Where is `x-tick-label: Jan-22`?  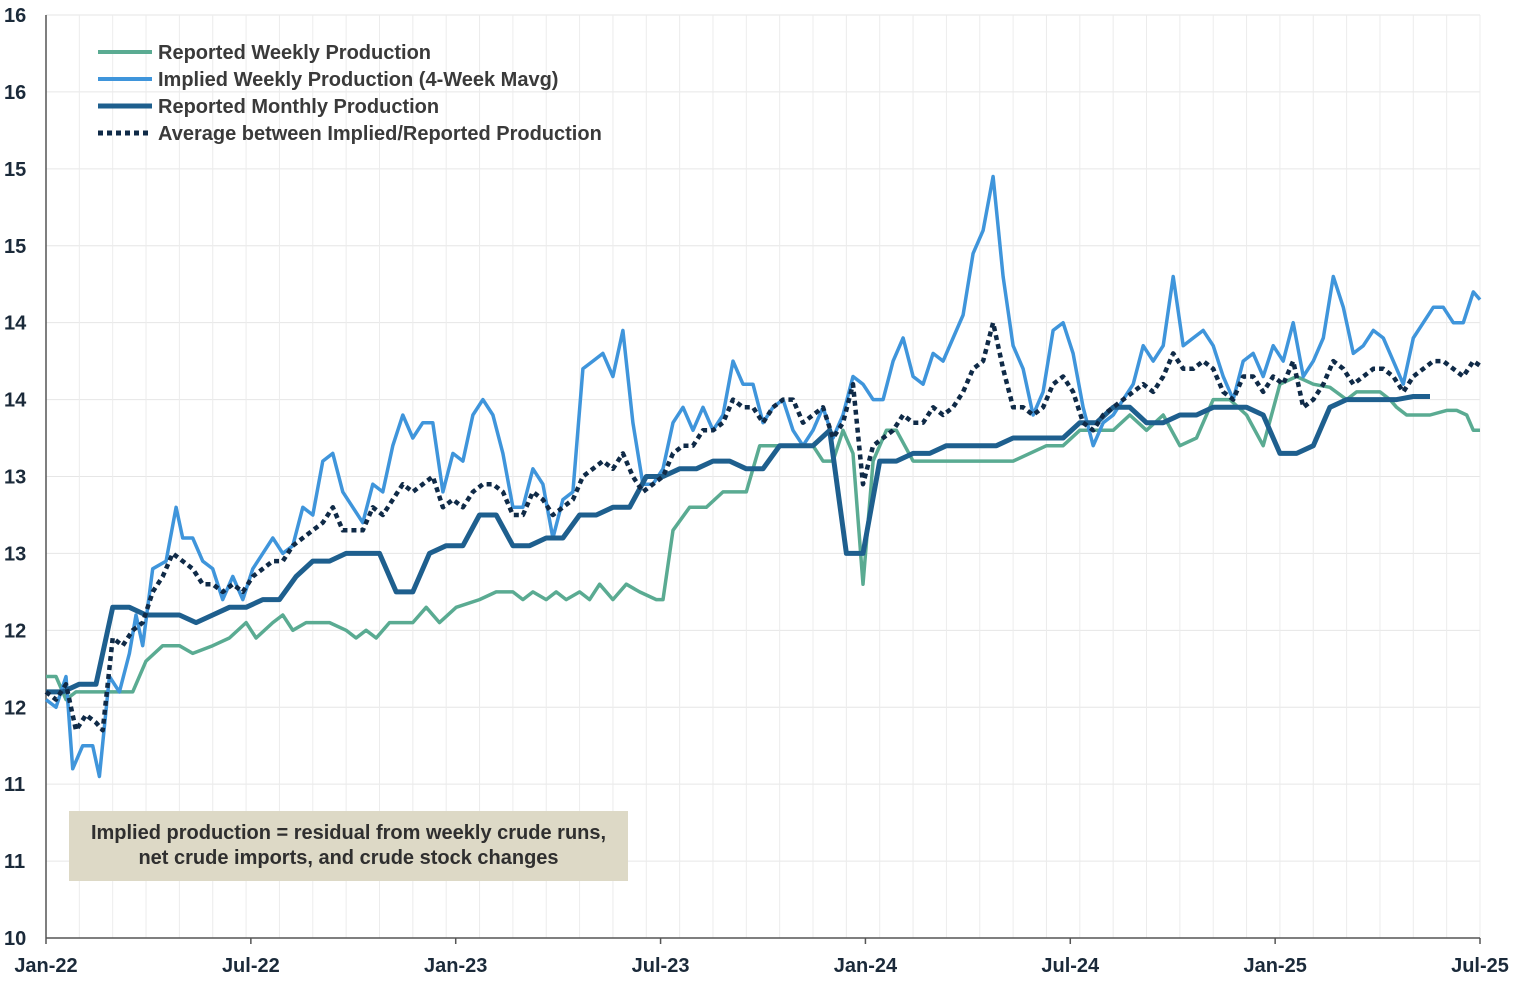
x-tick-label: Jan-22 is located at coordinates (45, 966).